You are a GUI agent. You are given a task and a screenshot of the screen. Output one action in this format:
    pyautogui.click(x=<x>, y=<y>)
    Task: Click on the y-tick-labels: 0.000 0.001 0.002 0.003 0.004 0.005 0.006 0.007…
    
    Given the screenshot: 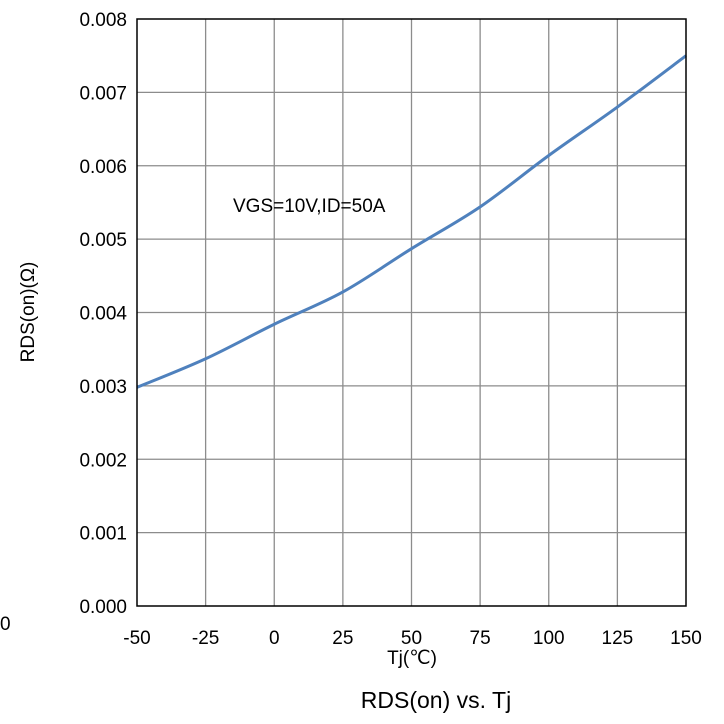 What is the action you would take?
    pyautogui.click(x=103, y=314)
    